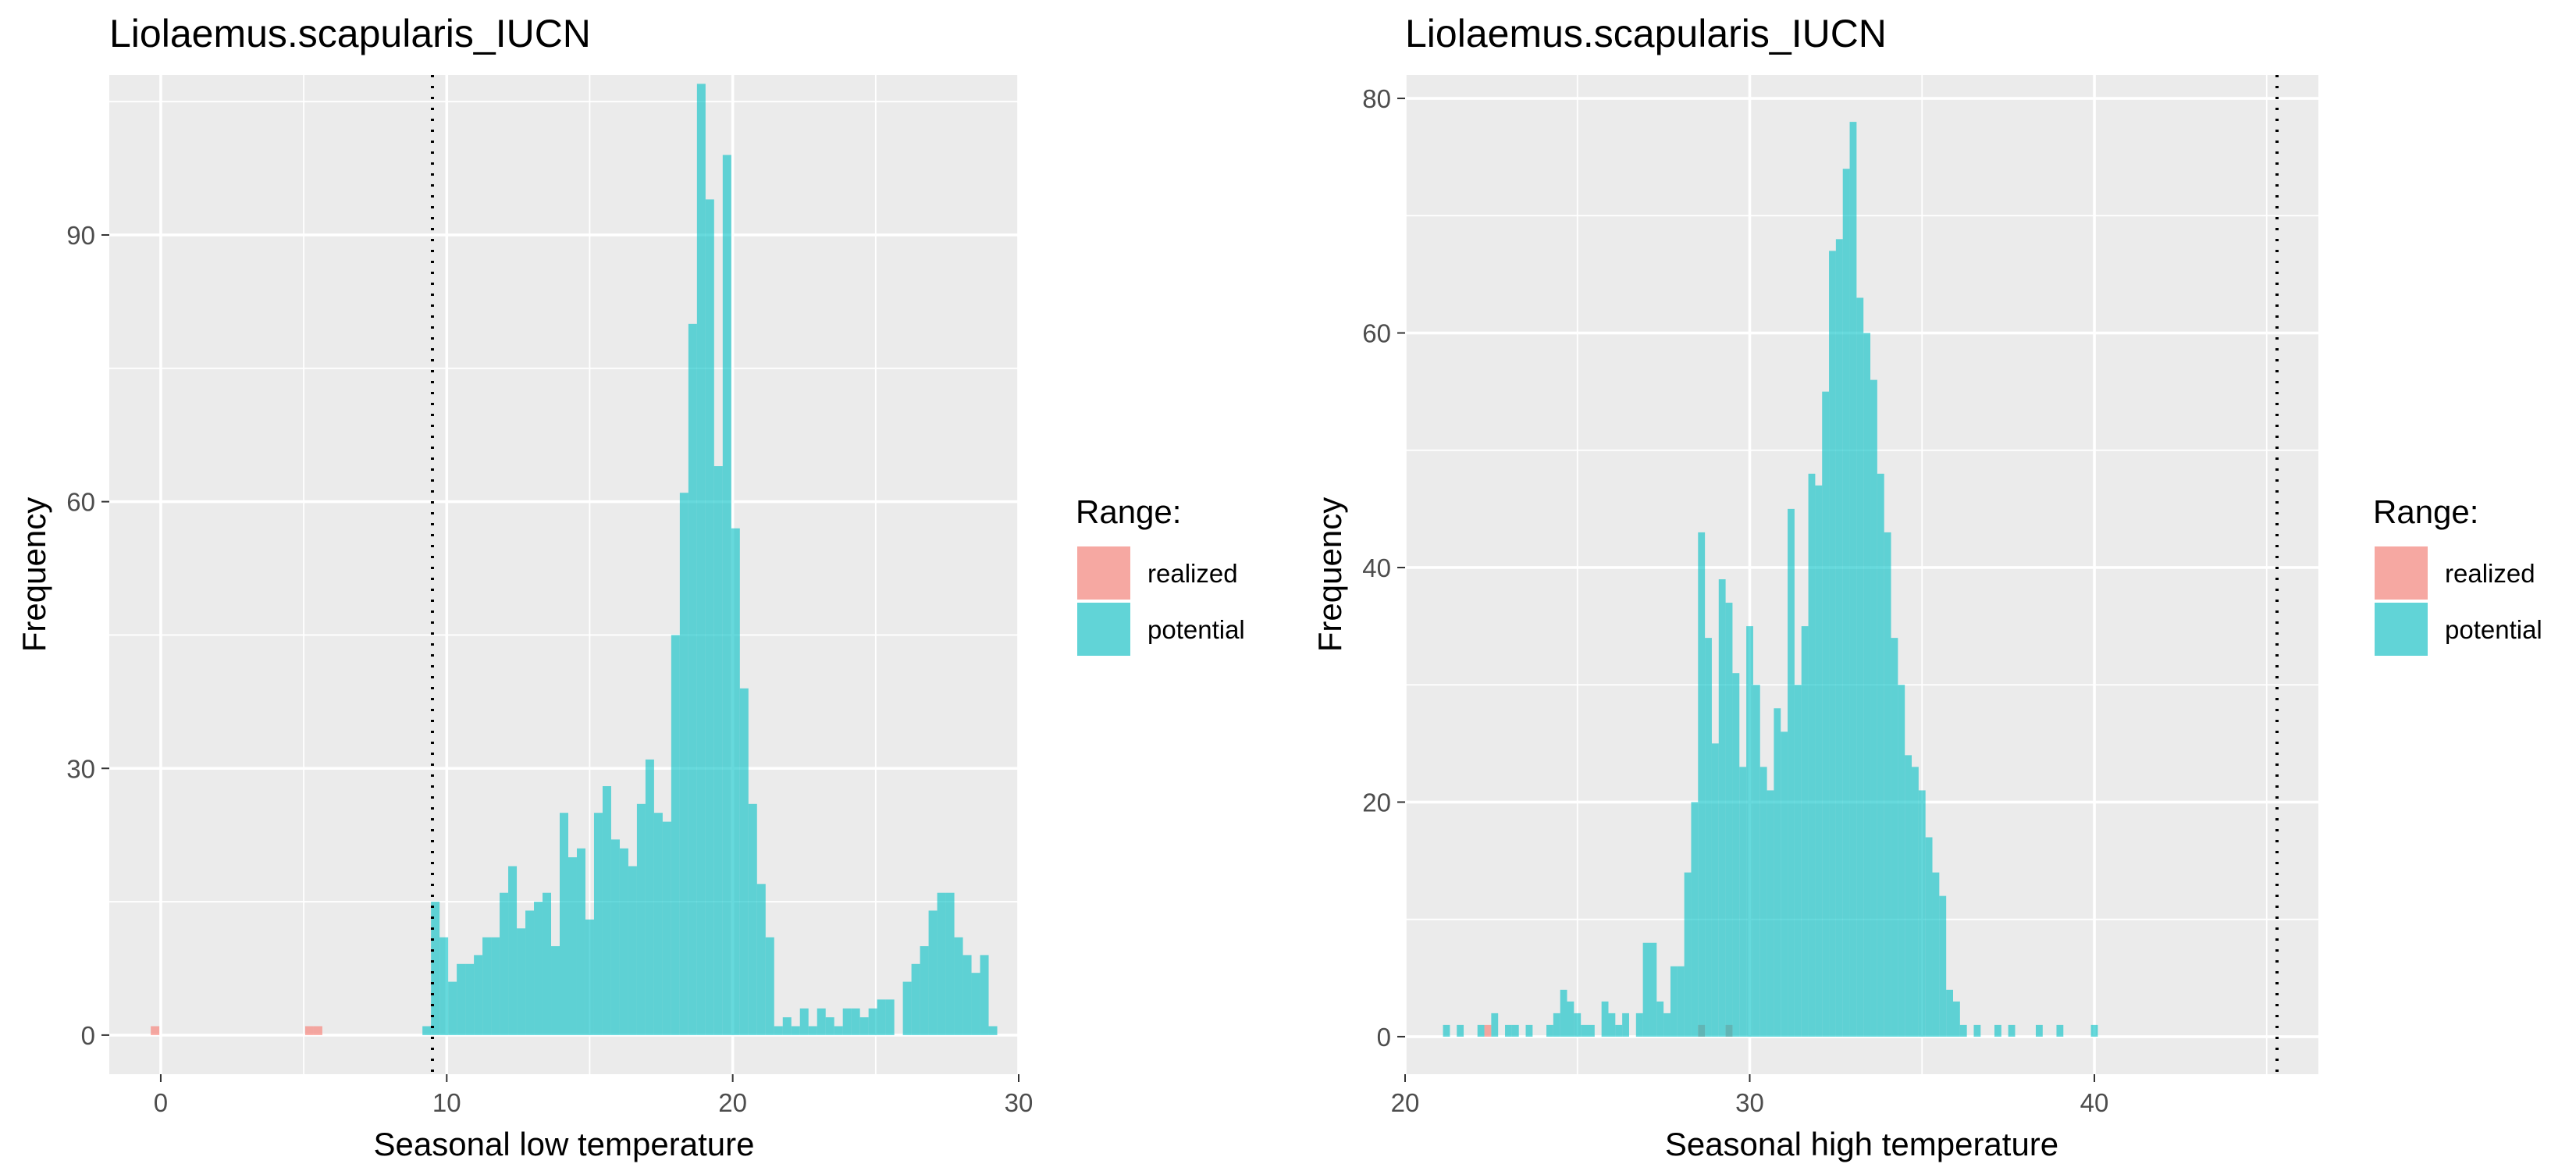  What do you see at coordinates (564, 1144) in the screenshot?
I see `x-axis-title: Seasonal low temperature` at bounding box center [564, 1144].